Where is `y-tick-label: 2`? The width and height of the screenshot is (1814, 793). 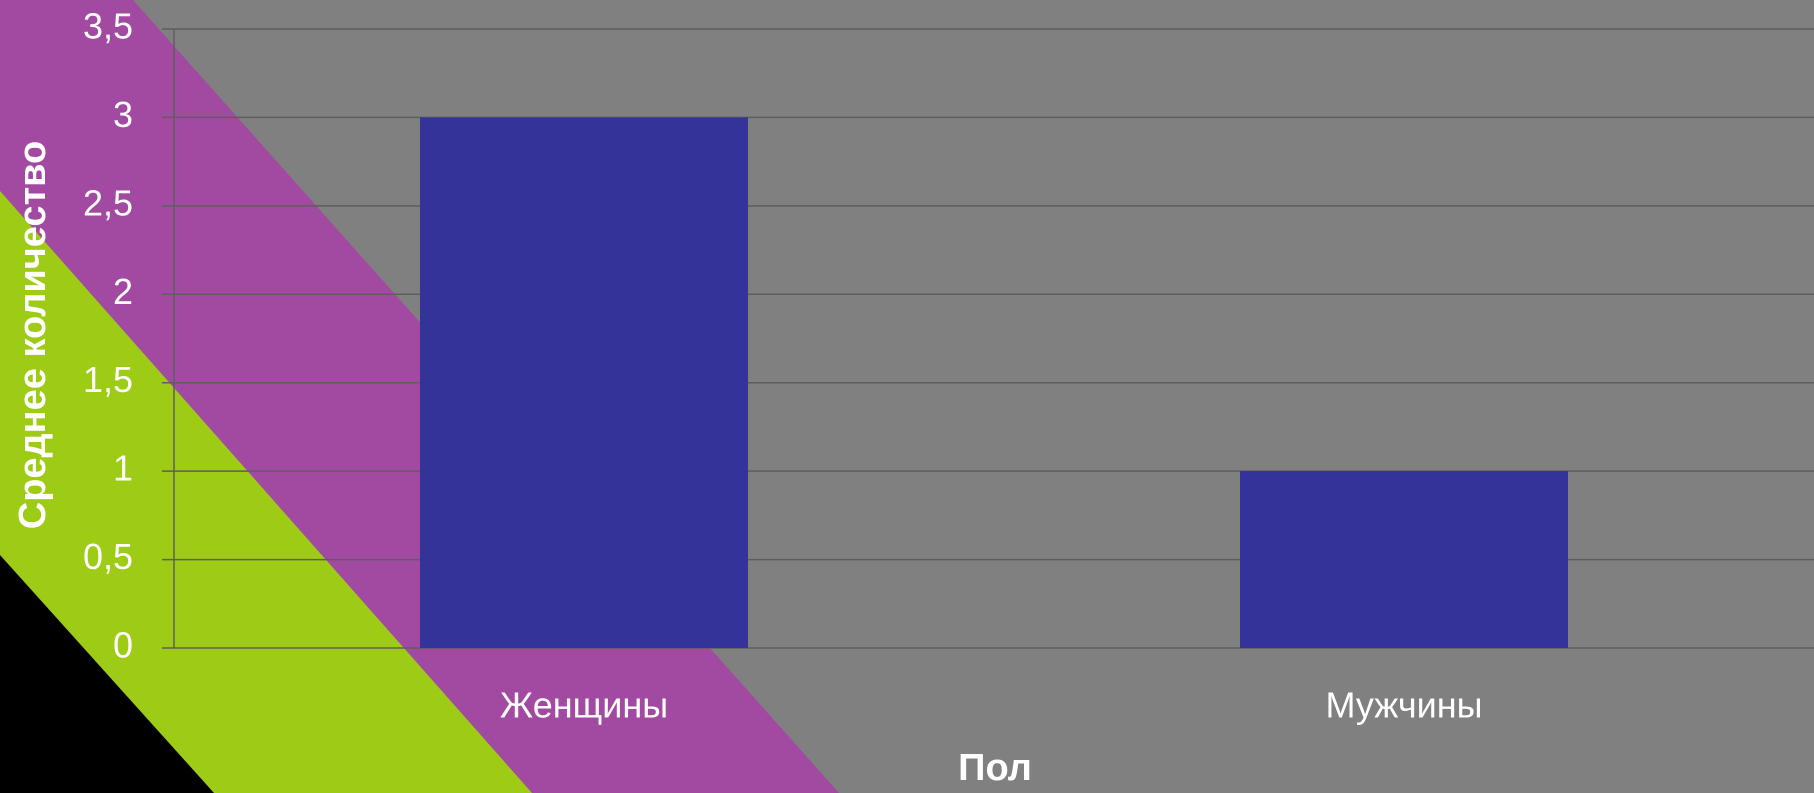
y-tick-label: 2 is located at coordinates (123, 291).